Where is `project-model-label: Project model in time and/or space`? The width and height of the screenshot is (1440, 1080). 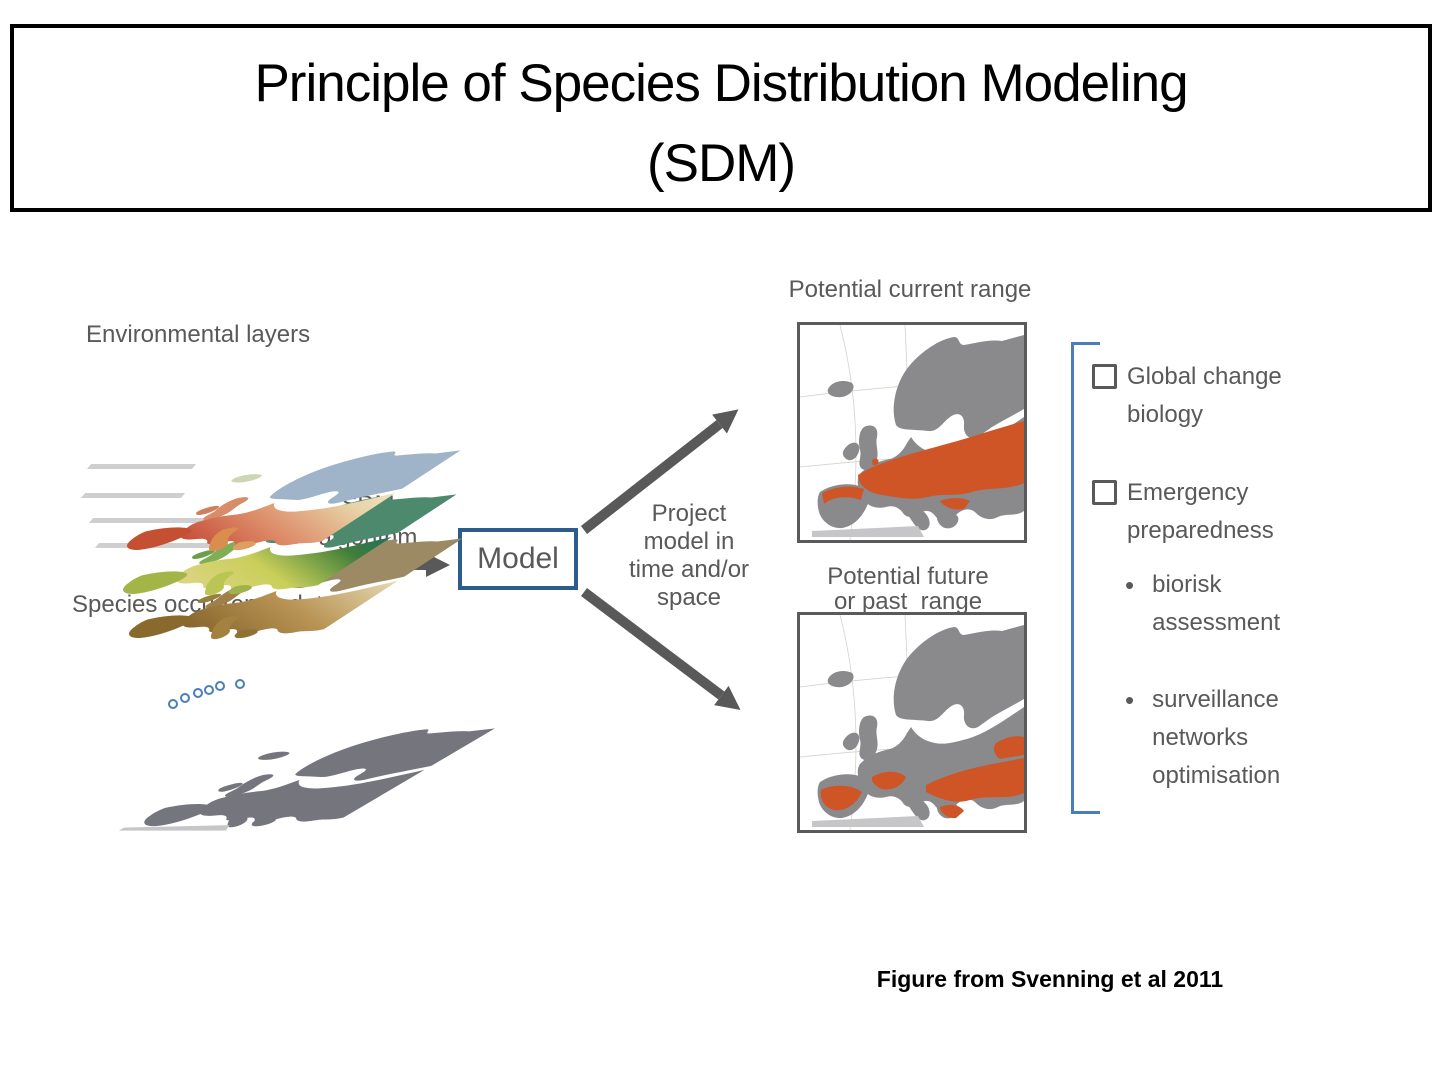
project-model-label: Project model in time and/or space is located at coordinates (689, 556).